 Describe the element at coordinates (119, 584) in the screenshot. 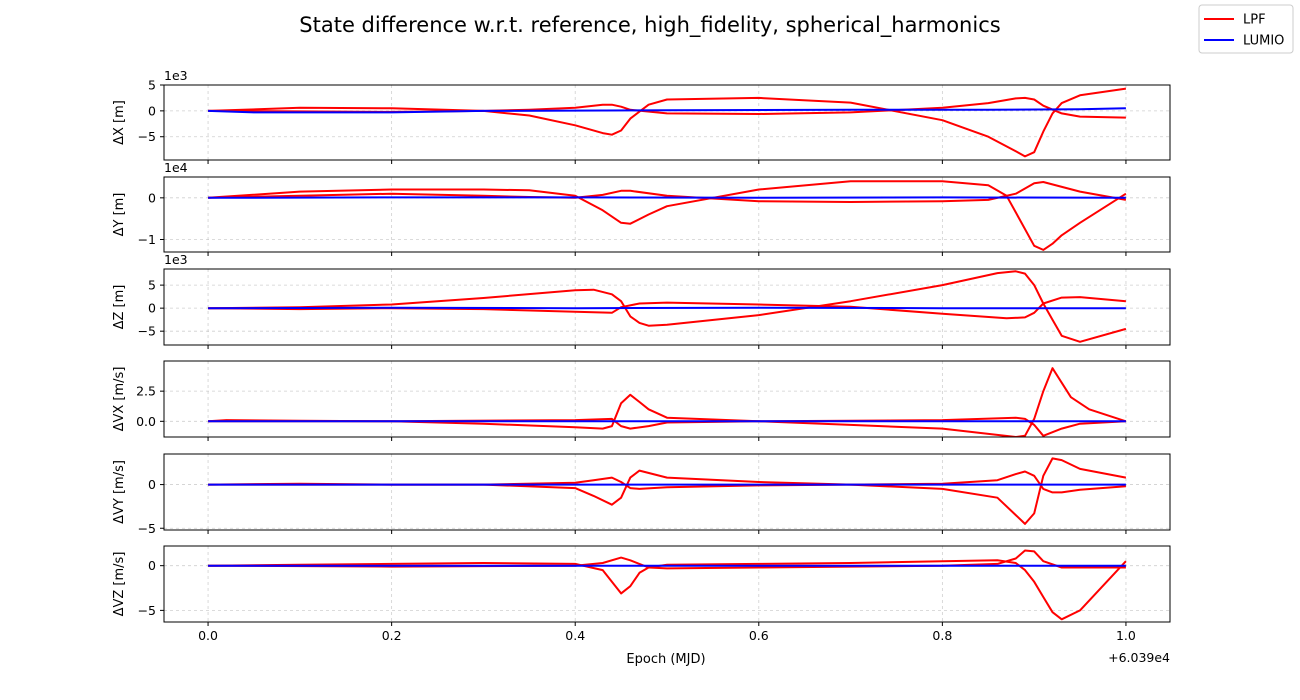

I see `y-axis-label: ΔVZ [m/s]` at that location.